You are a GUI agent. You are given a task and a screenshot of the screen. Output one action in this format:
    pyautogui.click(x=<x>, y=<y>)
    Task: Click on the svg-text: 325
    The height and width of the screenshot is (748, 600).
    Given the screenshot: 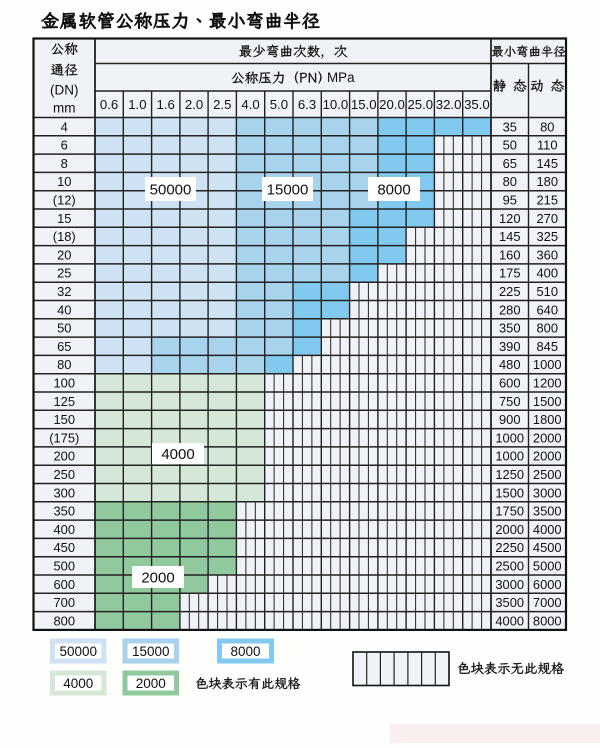 What is the action you would take?
    pyautogui.click(x=547, y=236)
    